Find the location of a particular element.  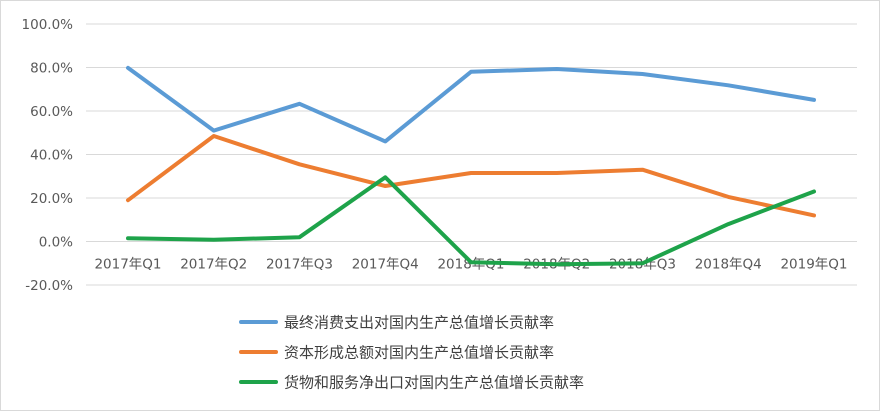

x-tick-label: 2018年Q4 is located at coordinates (728, 265).